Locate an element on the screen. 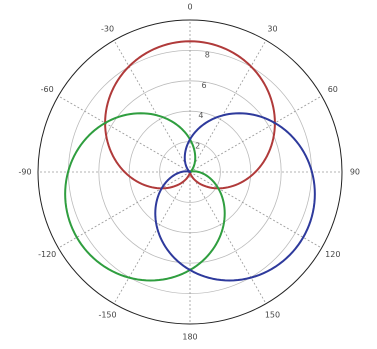 The width and height of the screenshot is (377, 349). angle-tick-label: 30 is located at coordinates (272, 29).